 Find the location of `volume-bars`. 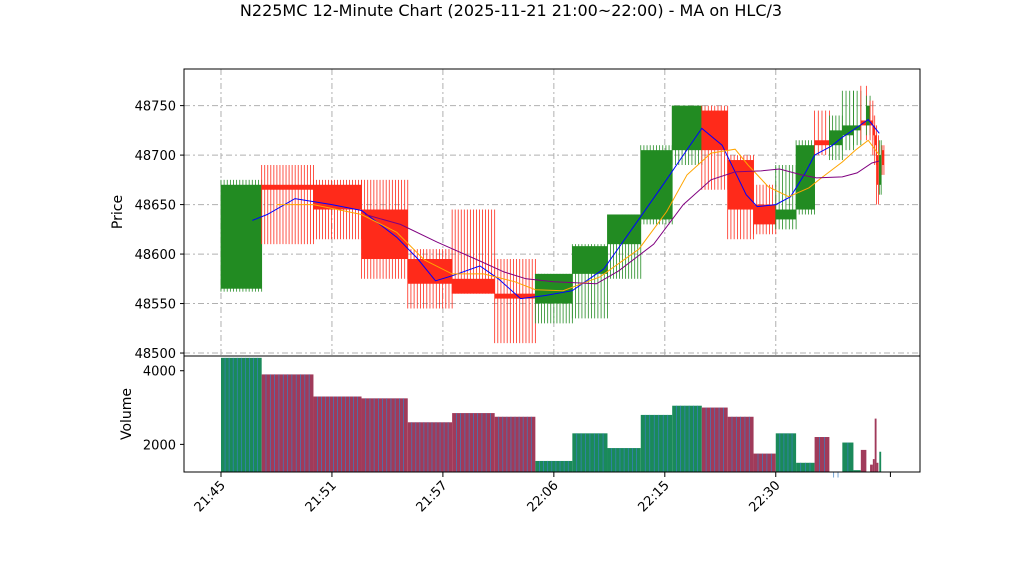

volume-bars is located at coordinates (551, 417).